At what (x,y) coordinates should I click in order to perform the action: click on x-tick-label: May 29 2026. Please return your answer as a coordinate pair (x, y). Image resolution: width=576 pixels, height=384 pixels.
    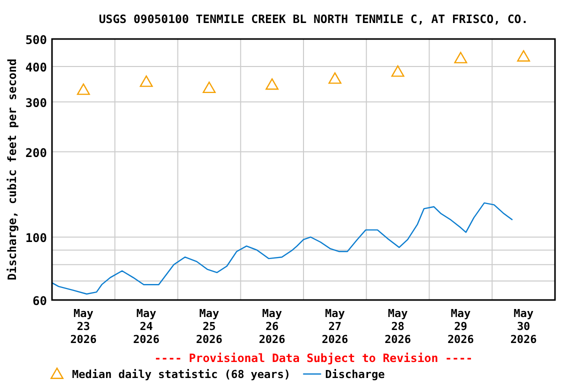
    Looking at the image, I should click on (460, 326).